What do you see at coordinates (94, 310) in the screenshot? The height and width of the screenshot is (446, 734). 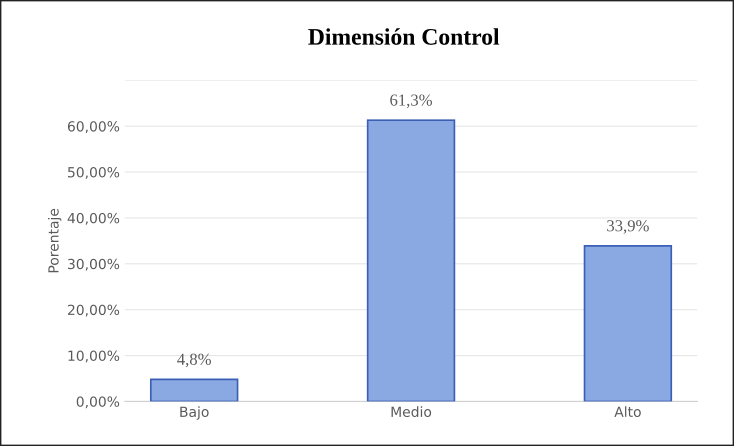 I see `y-tick-label: 20,00%` at bounding box center [94, 310].